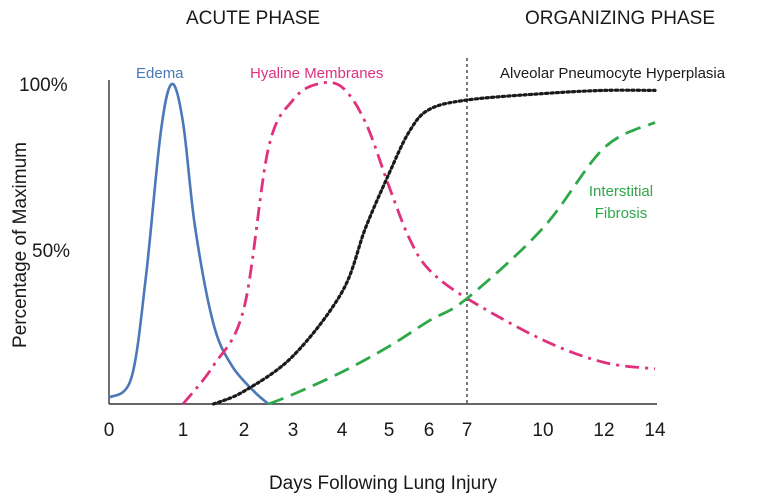 Image resolution: width=777 pixels, height=499 pixels. I want to click on x-tick-label: 1, so click(183, 430).